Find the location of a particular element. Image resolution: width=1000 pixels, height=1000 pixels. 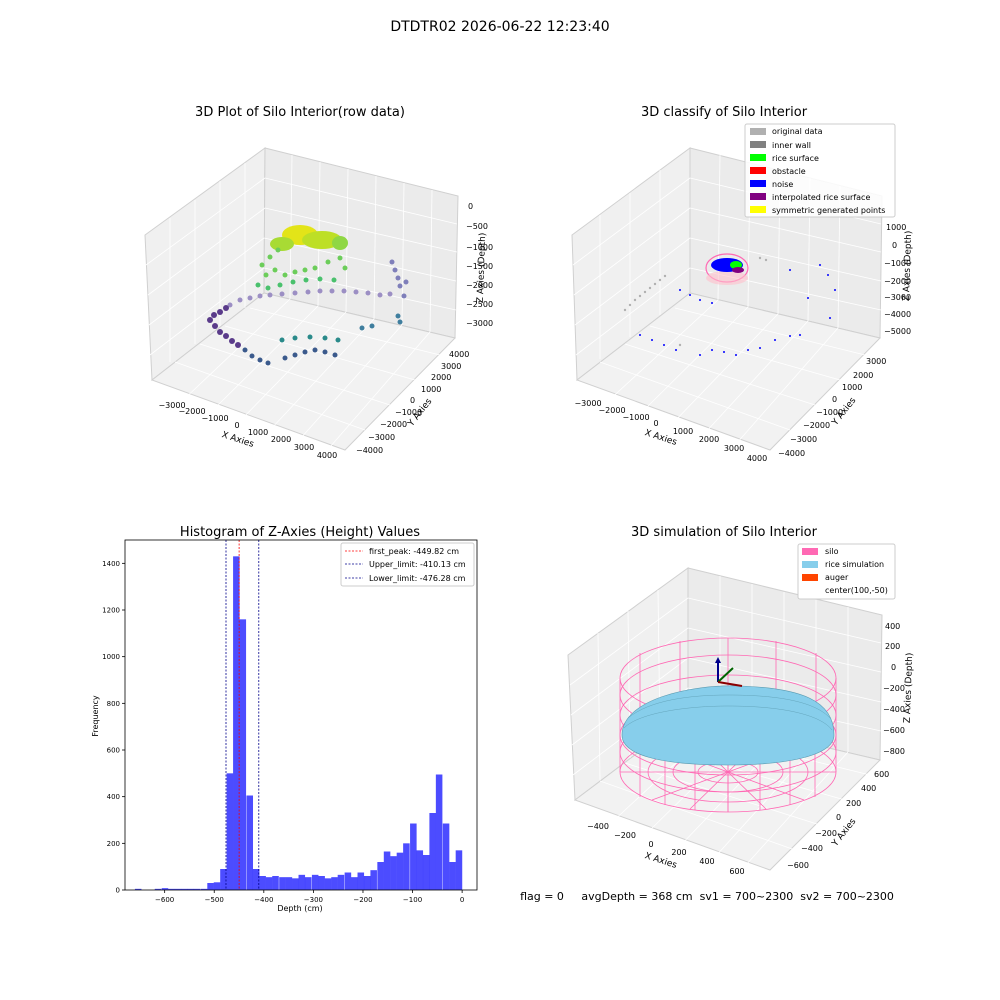

legend-first-peak: first_peak: -449.82 cm is located at coordinates (402, 551).